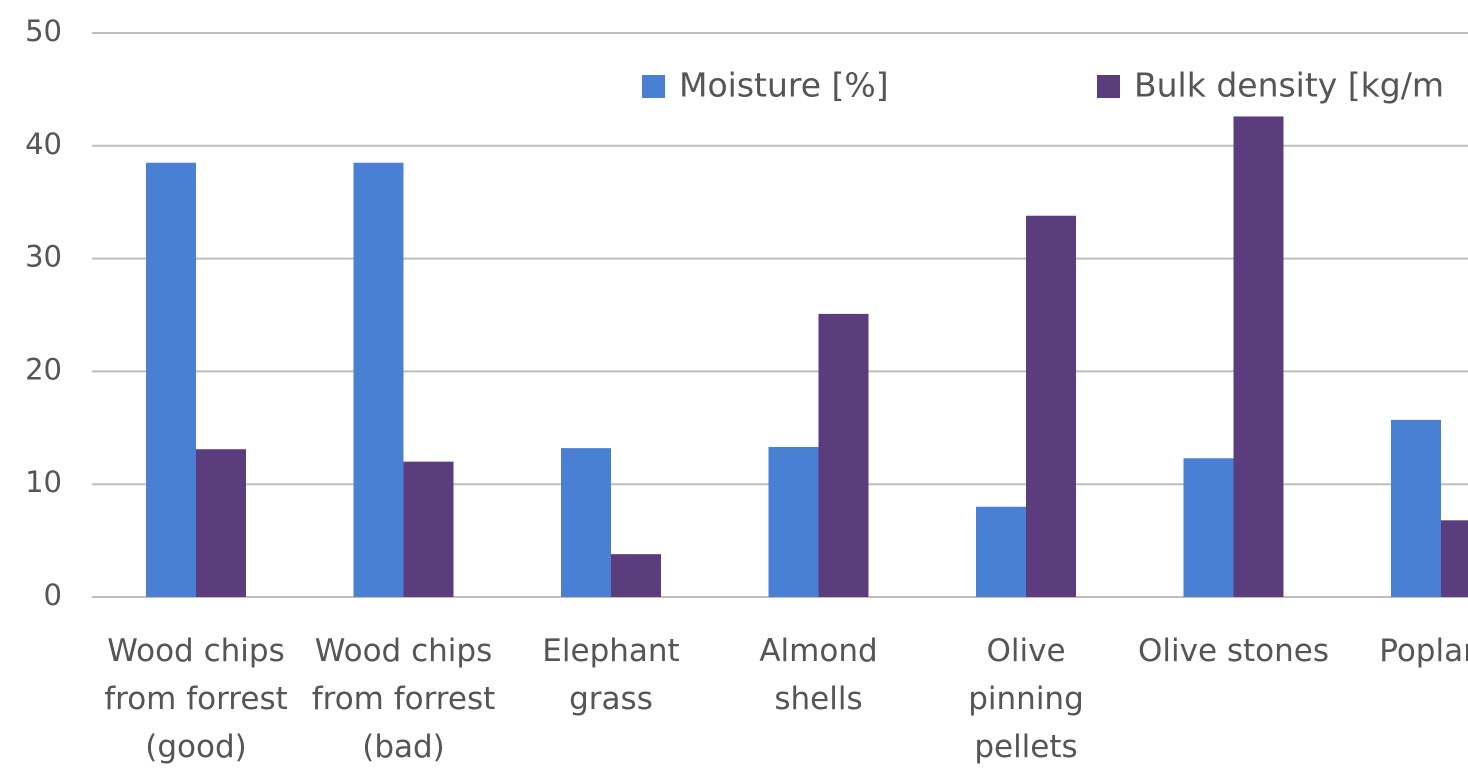  What do you see at coordinates (43, 144) in the screenshot?
I see `y-tick-label: 40` at bounding box center [43, 144].